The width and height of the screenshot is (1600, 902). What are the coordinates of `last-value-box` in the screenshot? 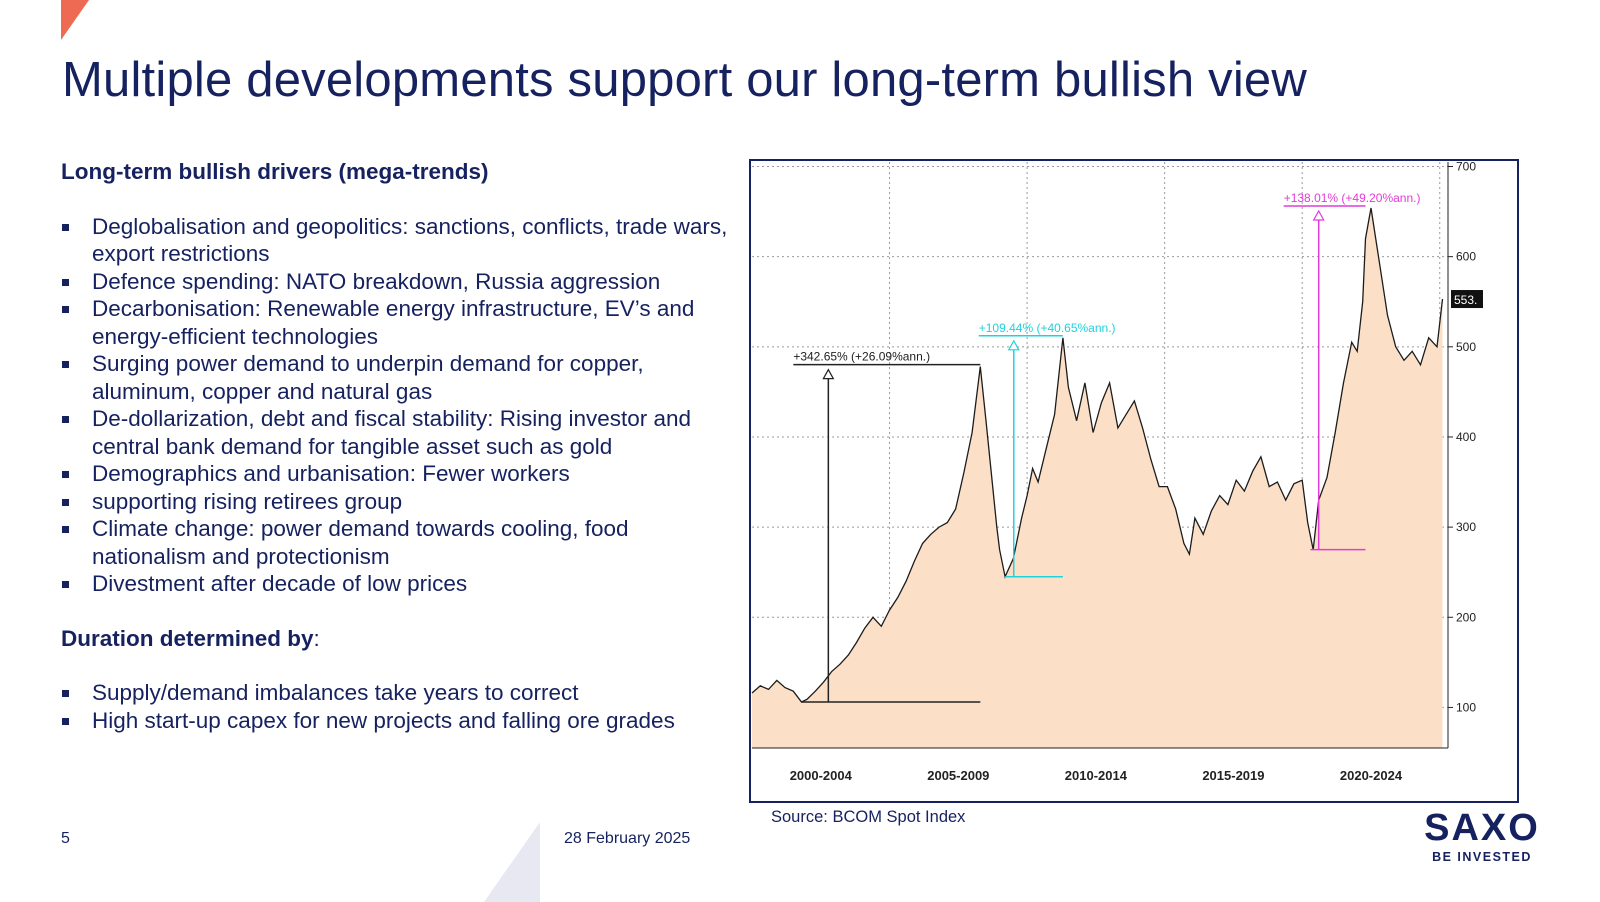 It's located at (1467, 299).